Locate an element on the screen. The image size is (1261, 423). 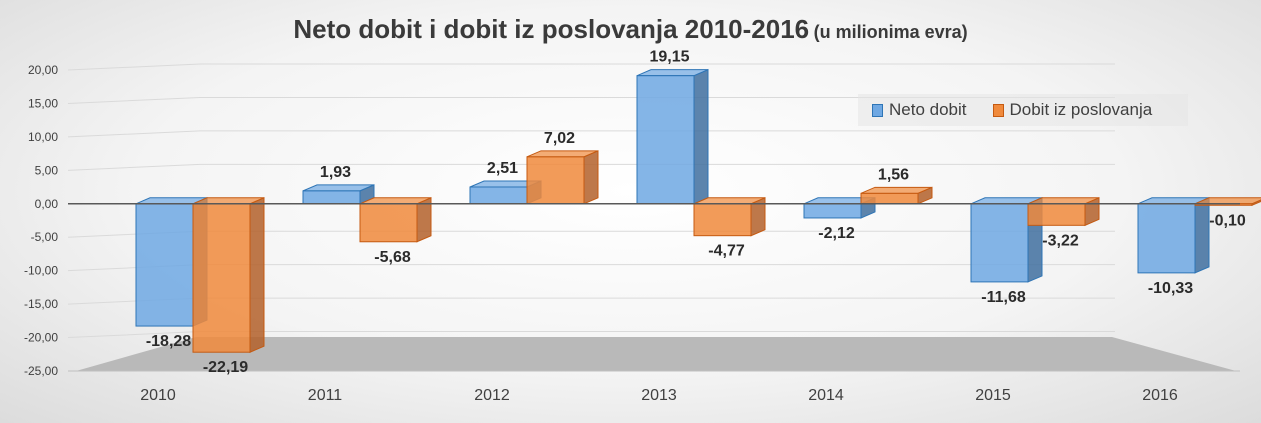
chart-title-sub: (u milionima evra) is located at coordinates (890, 32).